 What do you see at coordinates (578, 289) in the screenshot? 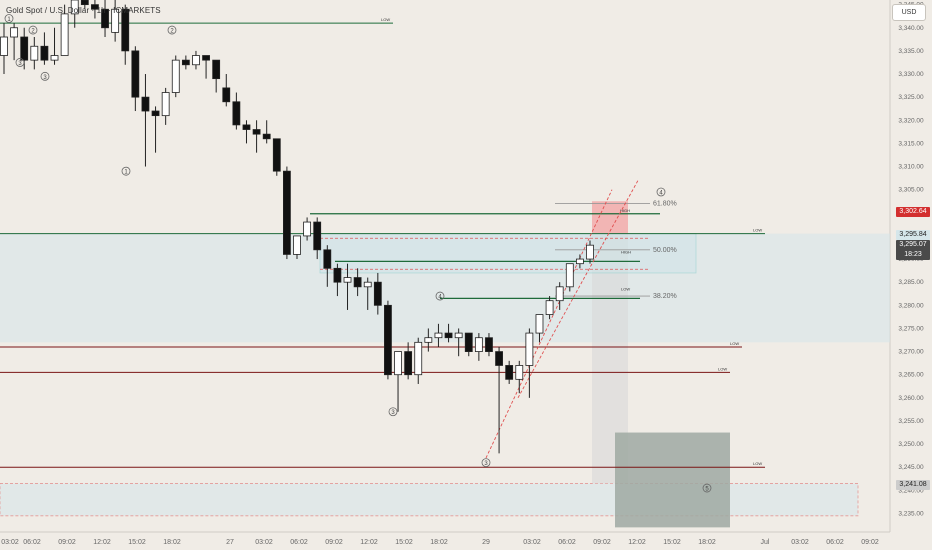
I see `channel-line` at bounding box center [578, 289].